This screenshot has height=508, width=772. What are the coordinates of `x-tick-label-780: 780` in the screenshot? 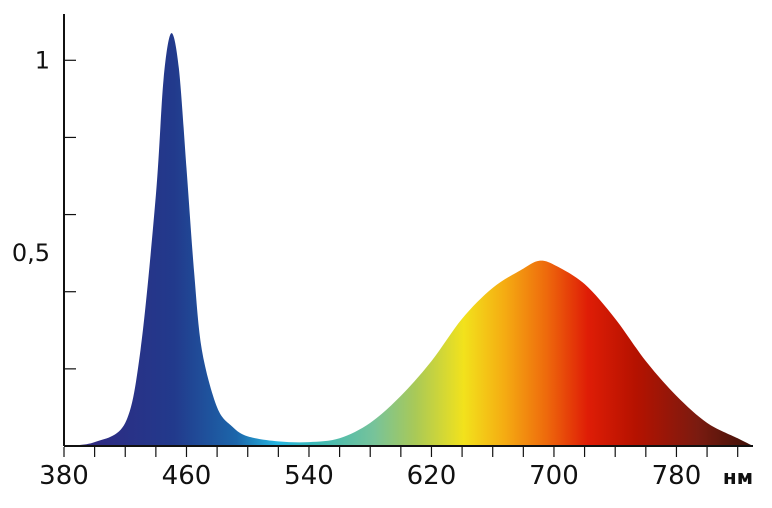 It's located at (677, 476).